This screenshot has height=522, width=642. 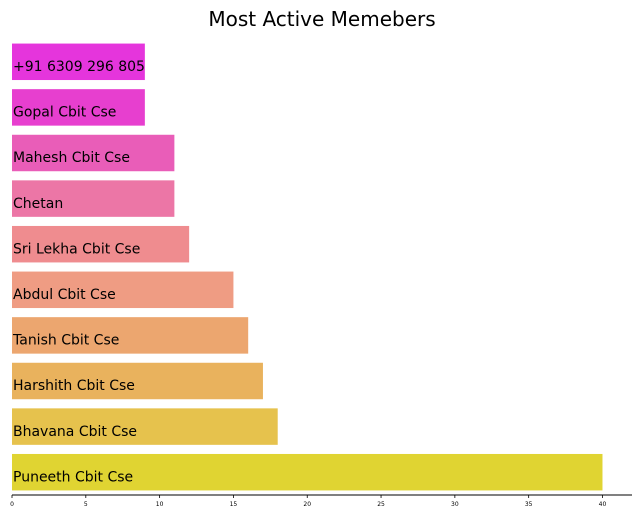 What do you see at coordinates (64, 295) in the screenshot?
I see `bar-label: Abdul Cbit Cse` at bounding box center [64, 295].